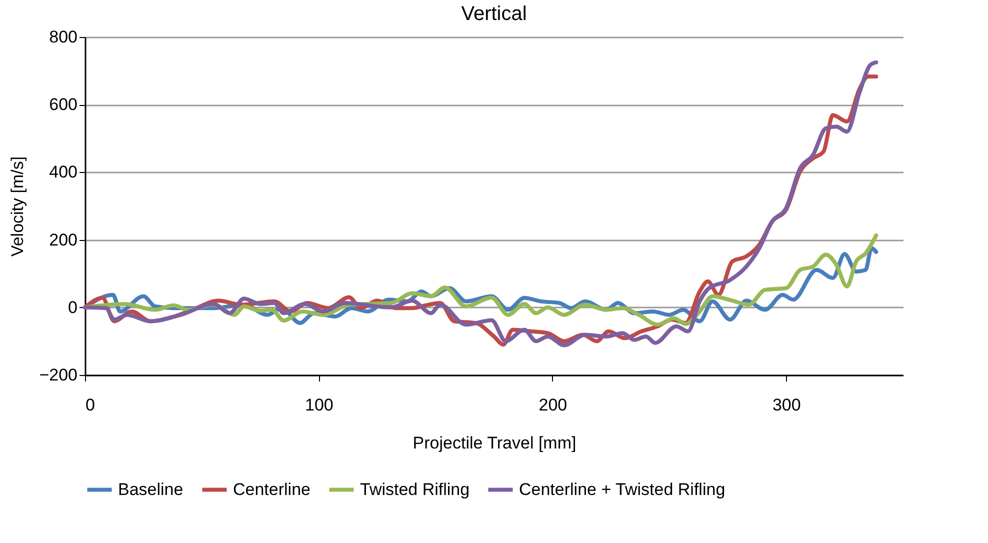 The height and width of the screenshot is (543, 988). What do you see at coordinates (63, 37) in the screenshot?
I see `y-tick-label: 800` at bounding box center [63, 37].